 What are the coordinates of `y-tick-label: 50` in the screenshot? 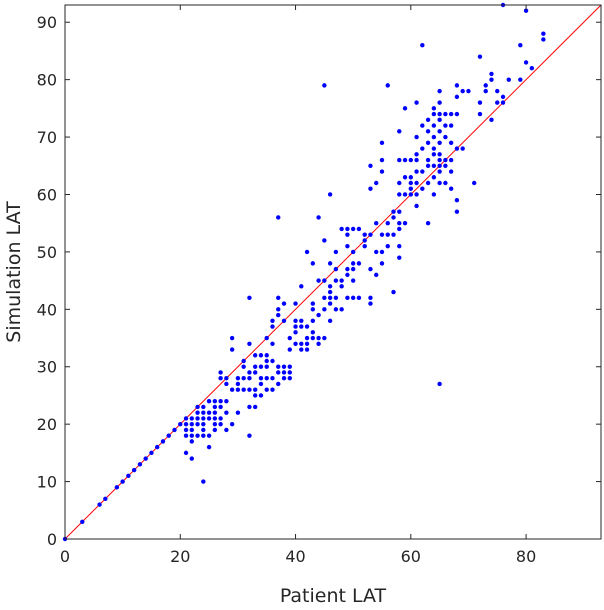 It's located at (47, 252).